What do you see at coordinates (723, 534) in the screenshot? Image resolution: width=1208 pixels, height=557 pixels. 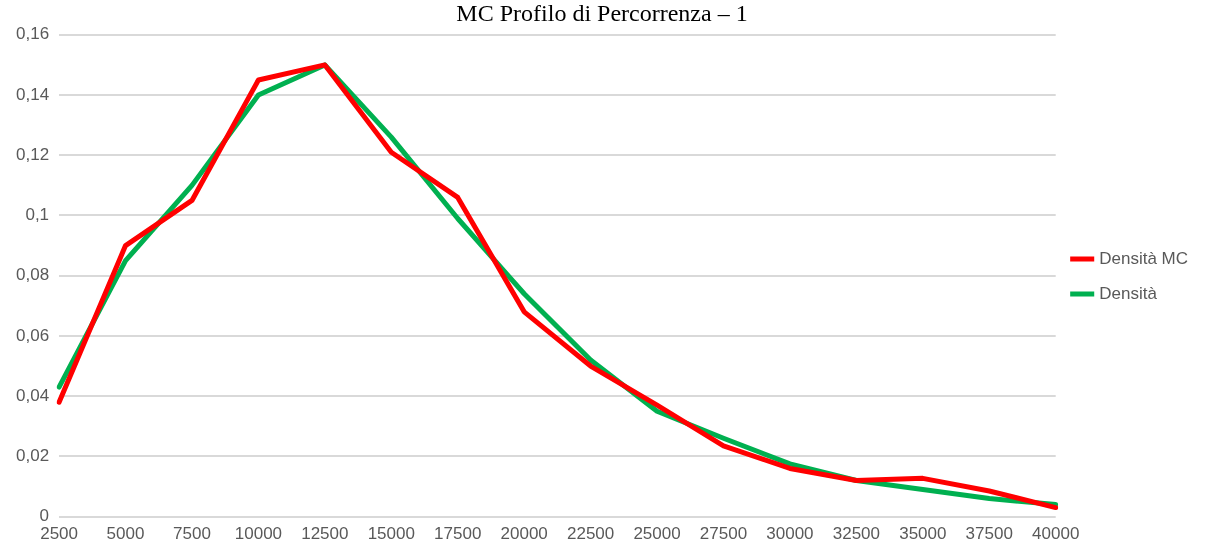 I see `x-tick-label: 27500` at bounding box center [723, 534].